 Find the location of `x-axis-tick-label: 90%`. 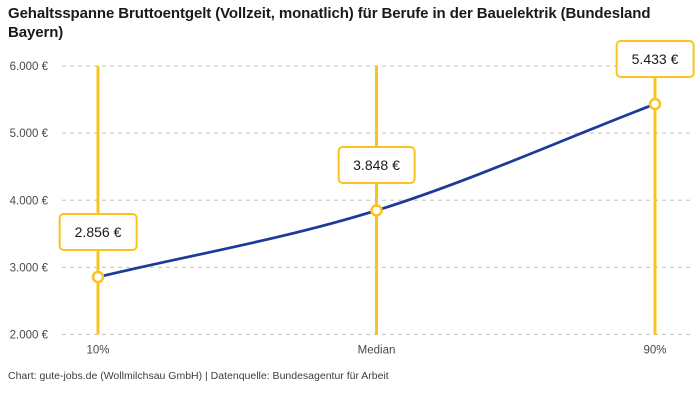

x-axis-tick-label: 90% is located at coordinates (654, 351).